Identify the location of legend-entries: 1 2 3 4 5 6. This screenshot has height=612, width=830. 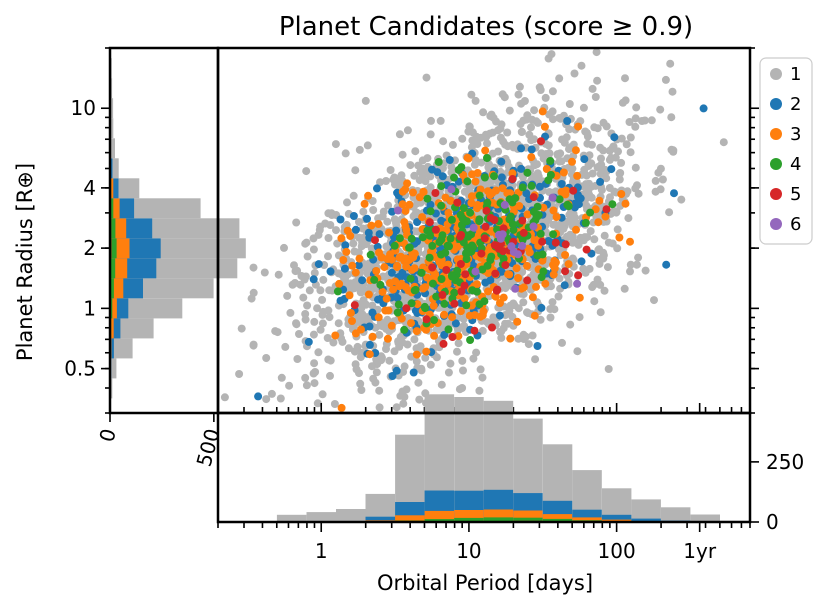
(785, 149).